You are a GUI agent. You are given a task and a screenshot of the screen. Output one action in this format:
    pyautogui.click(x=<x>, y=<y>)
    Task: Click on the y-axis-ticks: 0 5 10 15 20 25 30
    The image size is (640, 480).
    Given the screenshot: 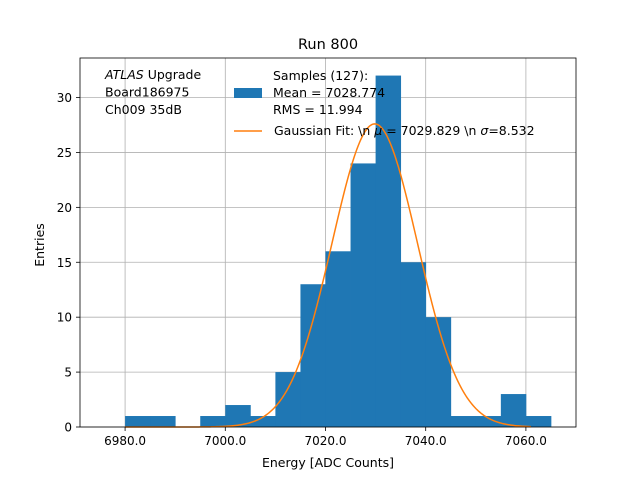 What is the action you would take?
    pyautogui.click(x=68, y=263)
    